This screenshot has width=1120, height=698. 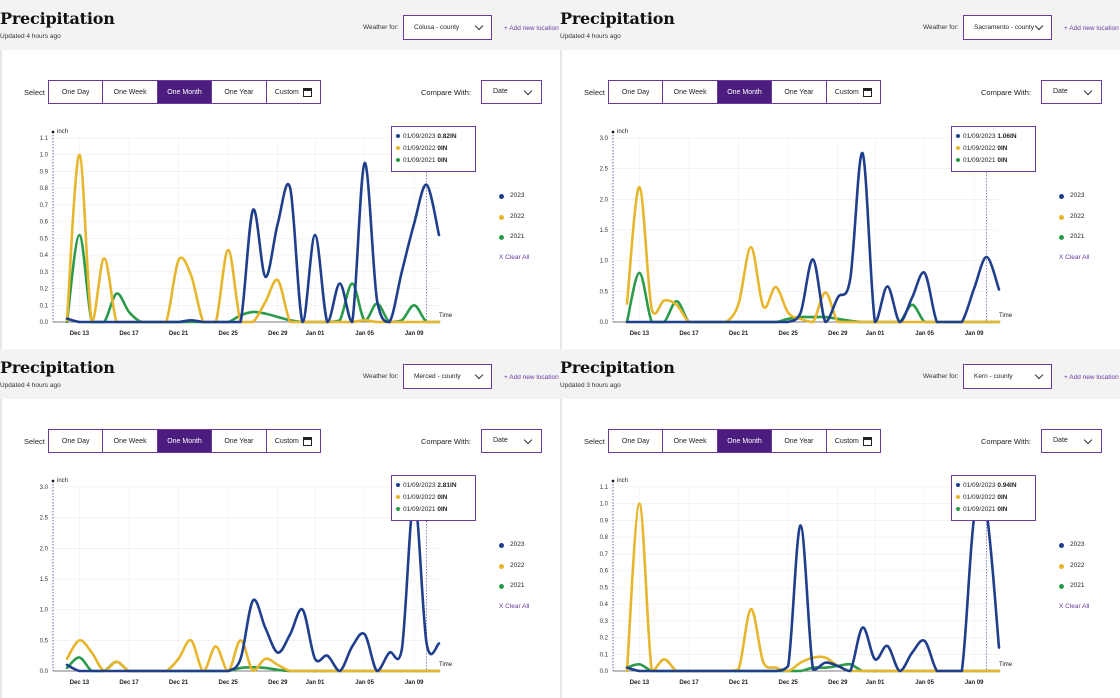 What do you see at coordinates (1, 174) in the screenshot?
I see `panel-divider` at bounding box center [1, 174].